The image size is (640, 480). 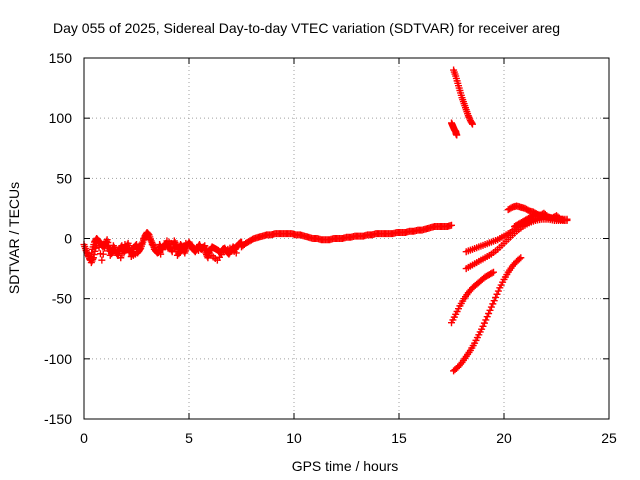 I want to click on y-tick-label: -150, so click(x=58, y=419).